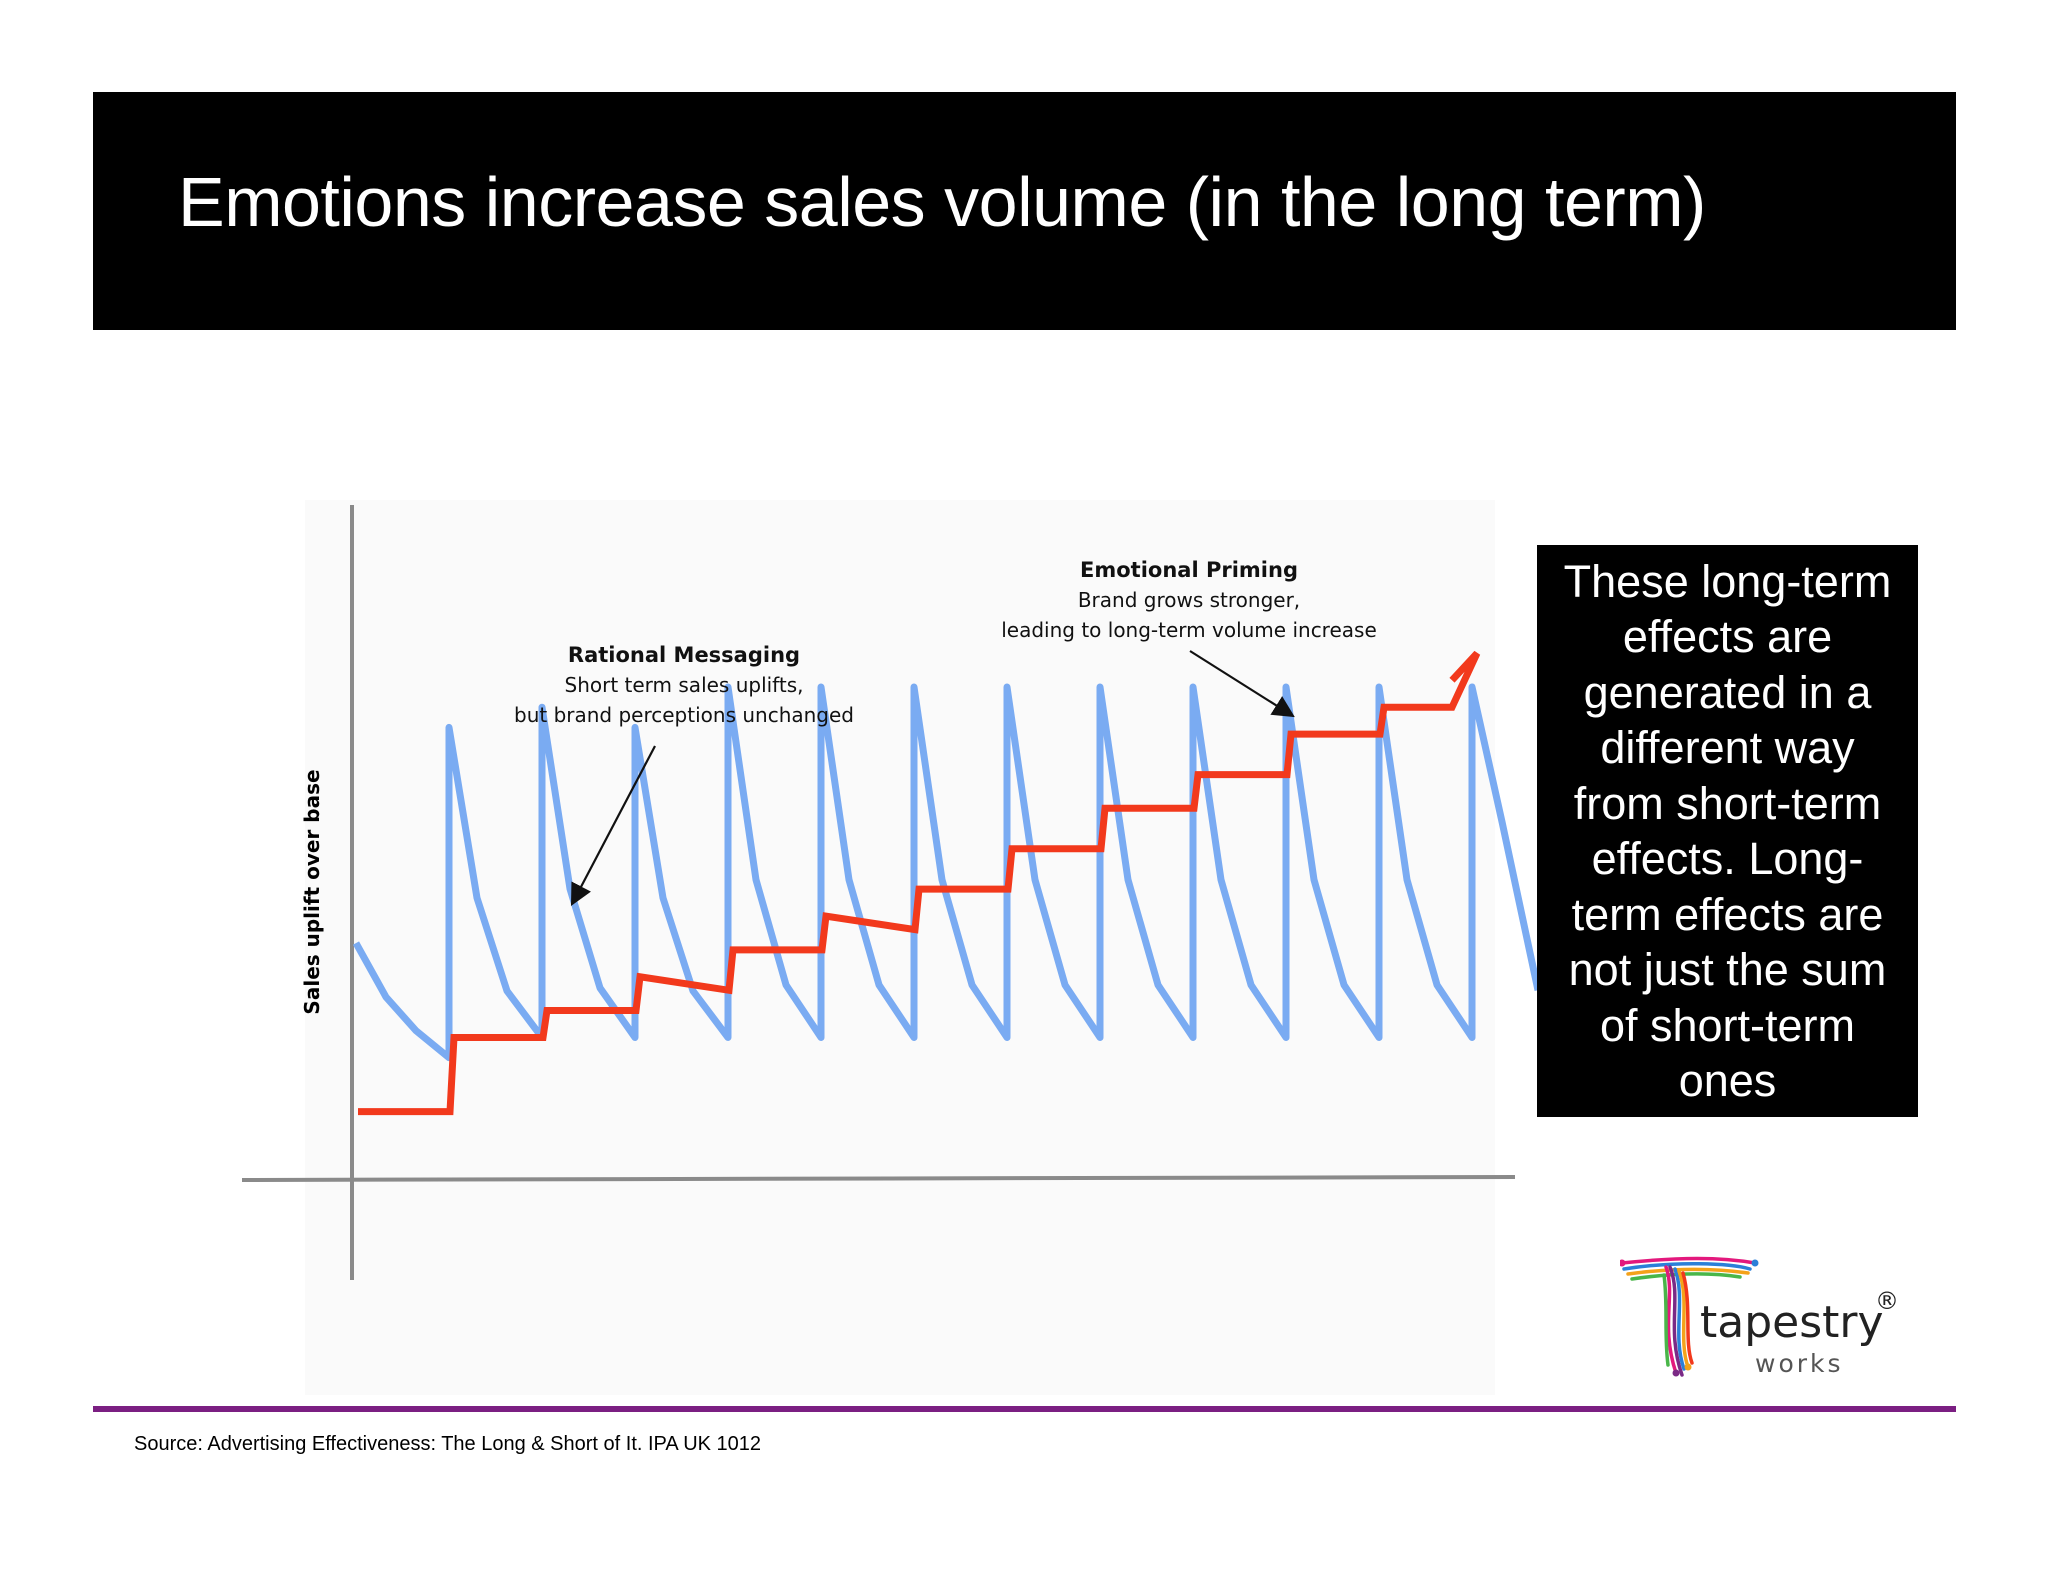 This screenshot has width=2048, height=1582. Describe the element at coordinates (1189, 570) in the screenshot. I see `emotional-priming-title: Emotional Priming` at that location.